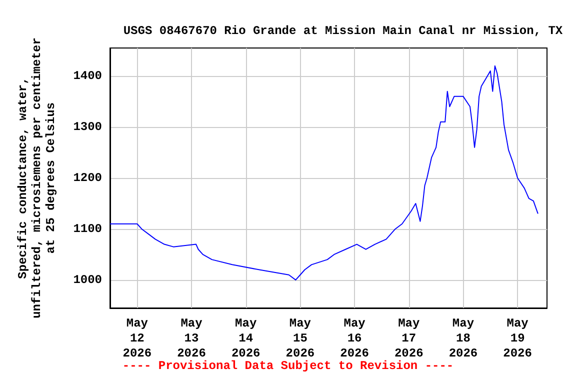 The height and width of the screenshot is (384, 576). I want to click on x-tick-label: May 18 2026, so click(463, 338).